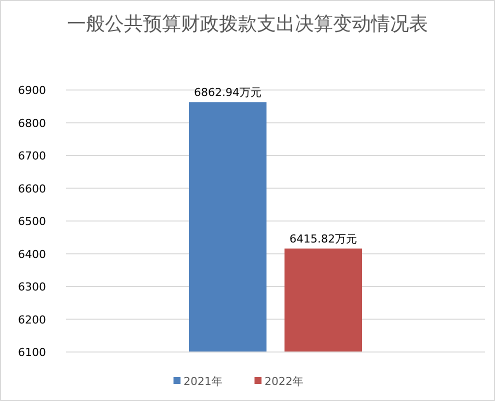 This screenshot has width=495, height=401. What do you see at coordinates (32, 254) in the screenshot?
I see `y-tick-label: 6400` at bounding box center [32, 254].